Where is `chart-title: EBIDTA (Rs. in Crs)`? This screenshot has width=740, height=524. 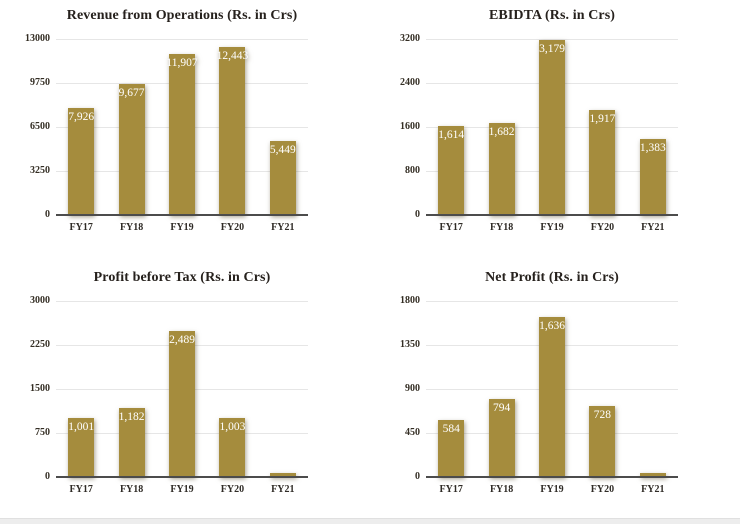 chart-title: EBIDTA (Rs. in Crs) is located at coordinates (552, 15).